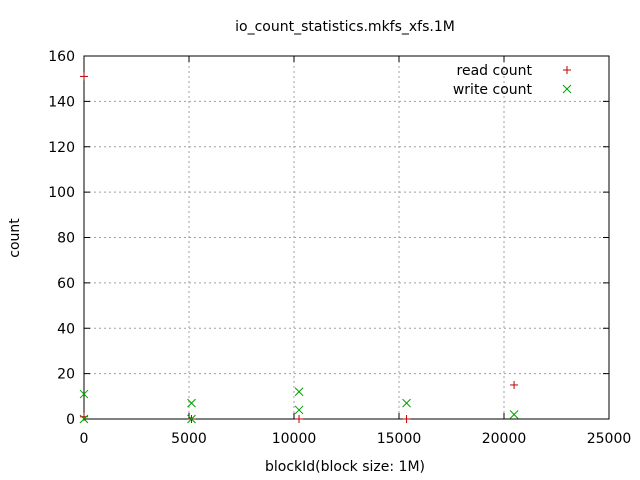  Describe the element at coordinates (66, 329) in the screenshot. I see `y-tick-label: 40` at that location.